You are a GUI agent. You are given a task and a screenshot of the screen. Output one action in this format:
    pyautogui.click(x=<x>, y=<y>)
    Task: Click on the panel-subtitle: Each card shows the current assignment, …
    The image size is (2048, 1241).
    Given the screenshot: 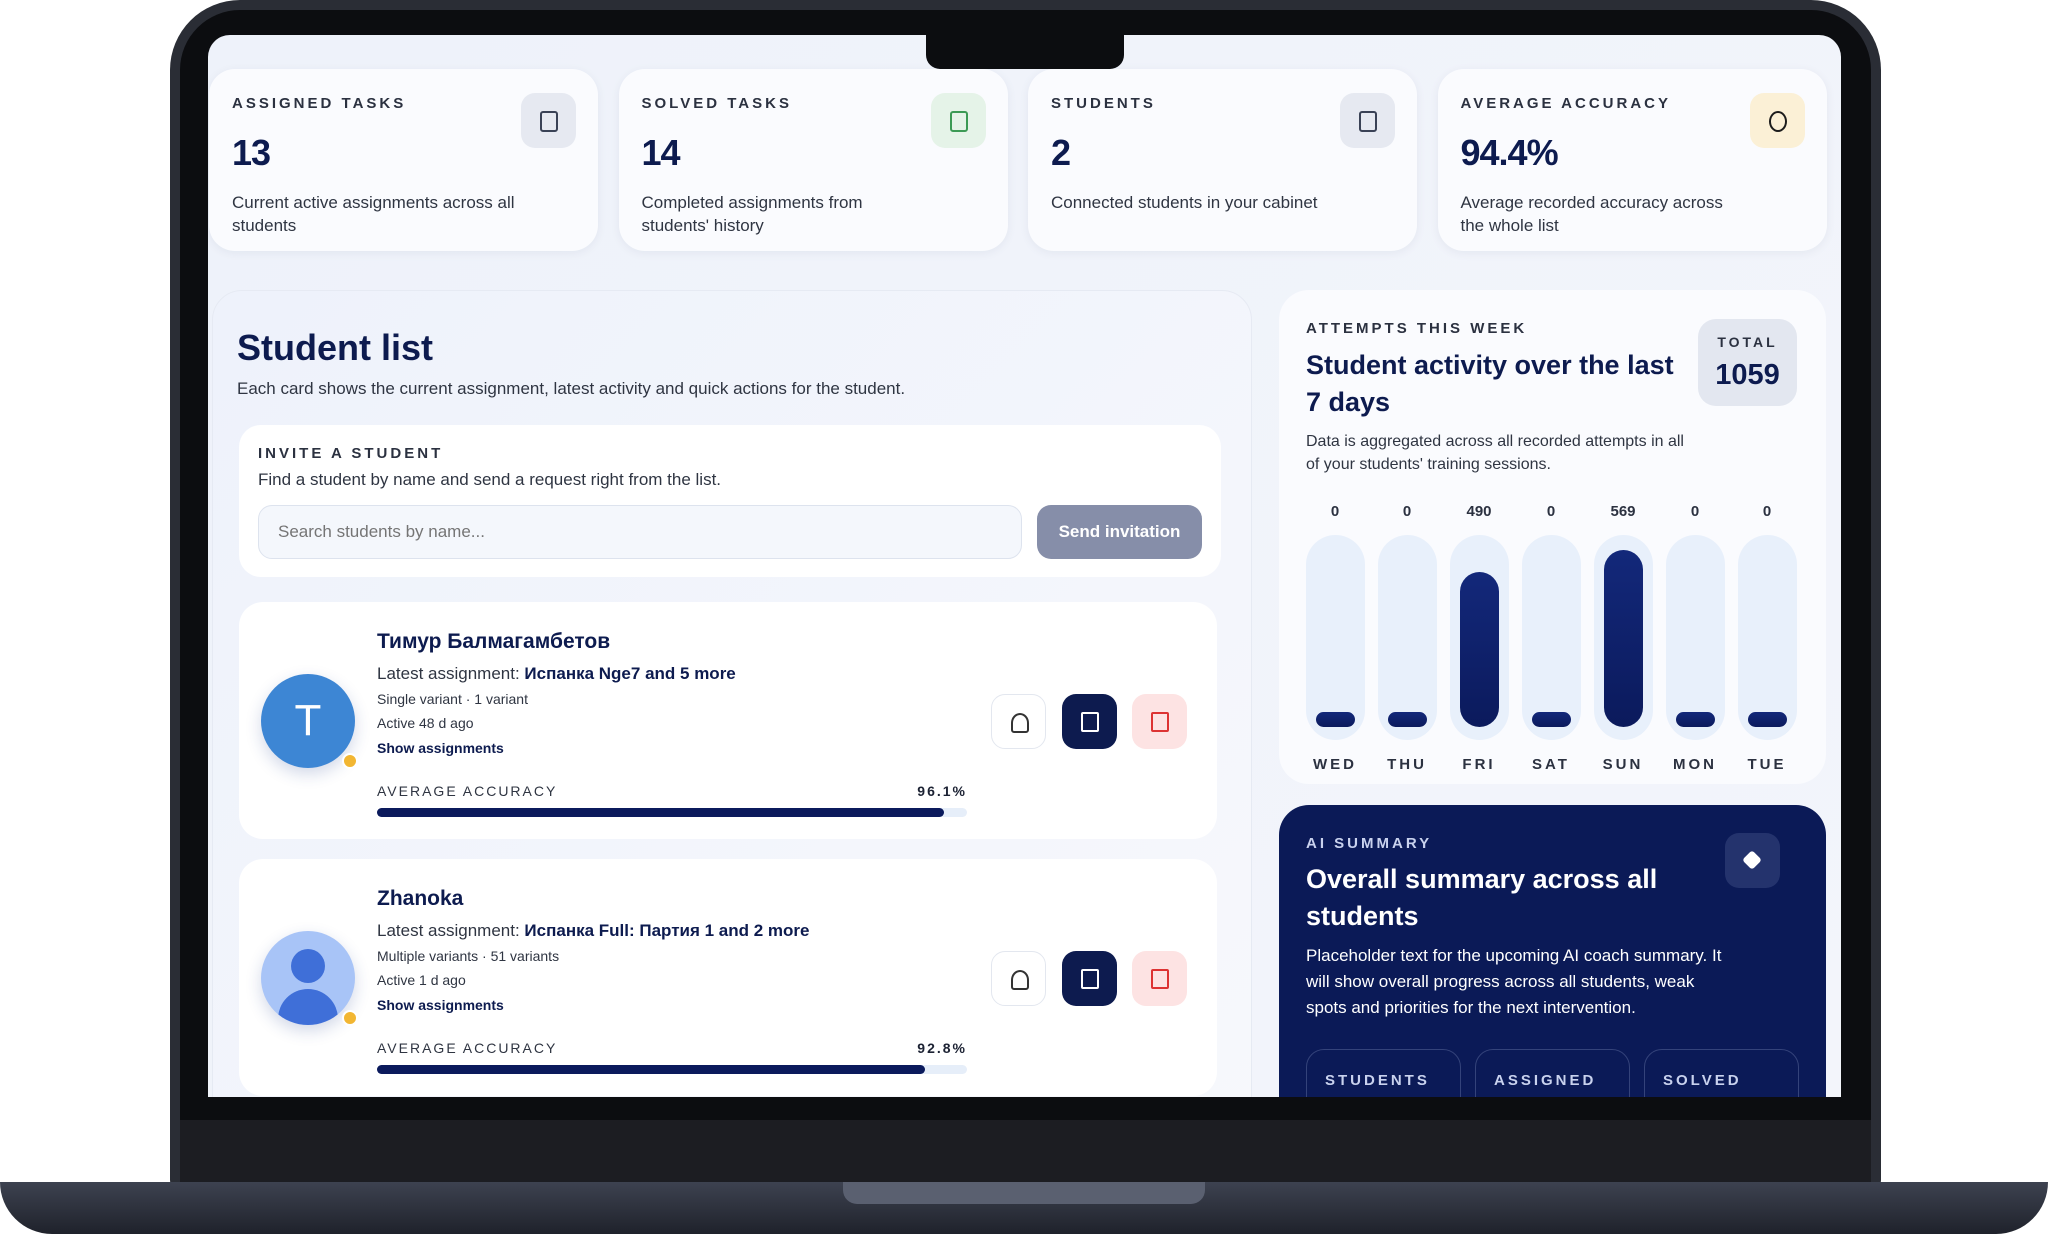 What is the action you would take?
    pyautogui.click(x=571, y=388)
    